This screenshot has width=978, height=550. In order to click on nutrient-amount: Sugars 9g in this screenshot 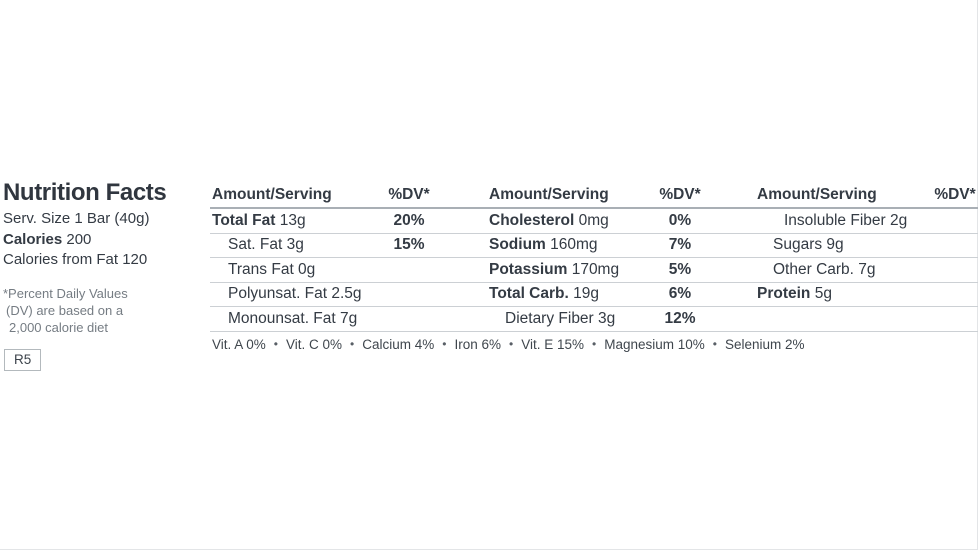, I will do `click(808, 245)`.